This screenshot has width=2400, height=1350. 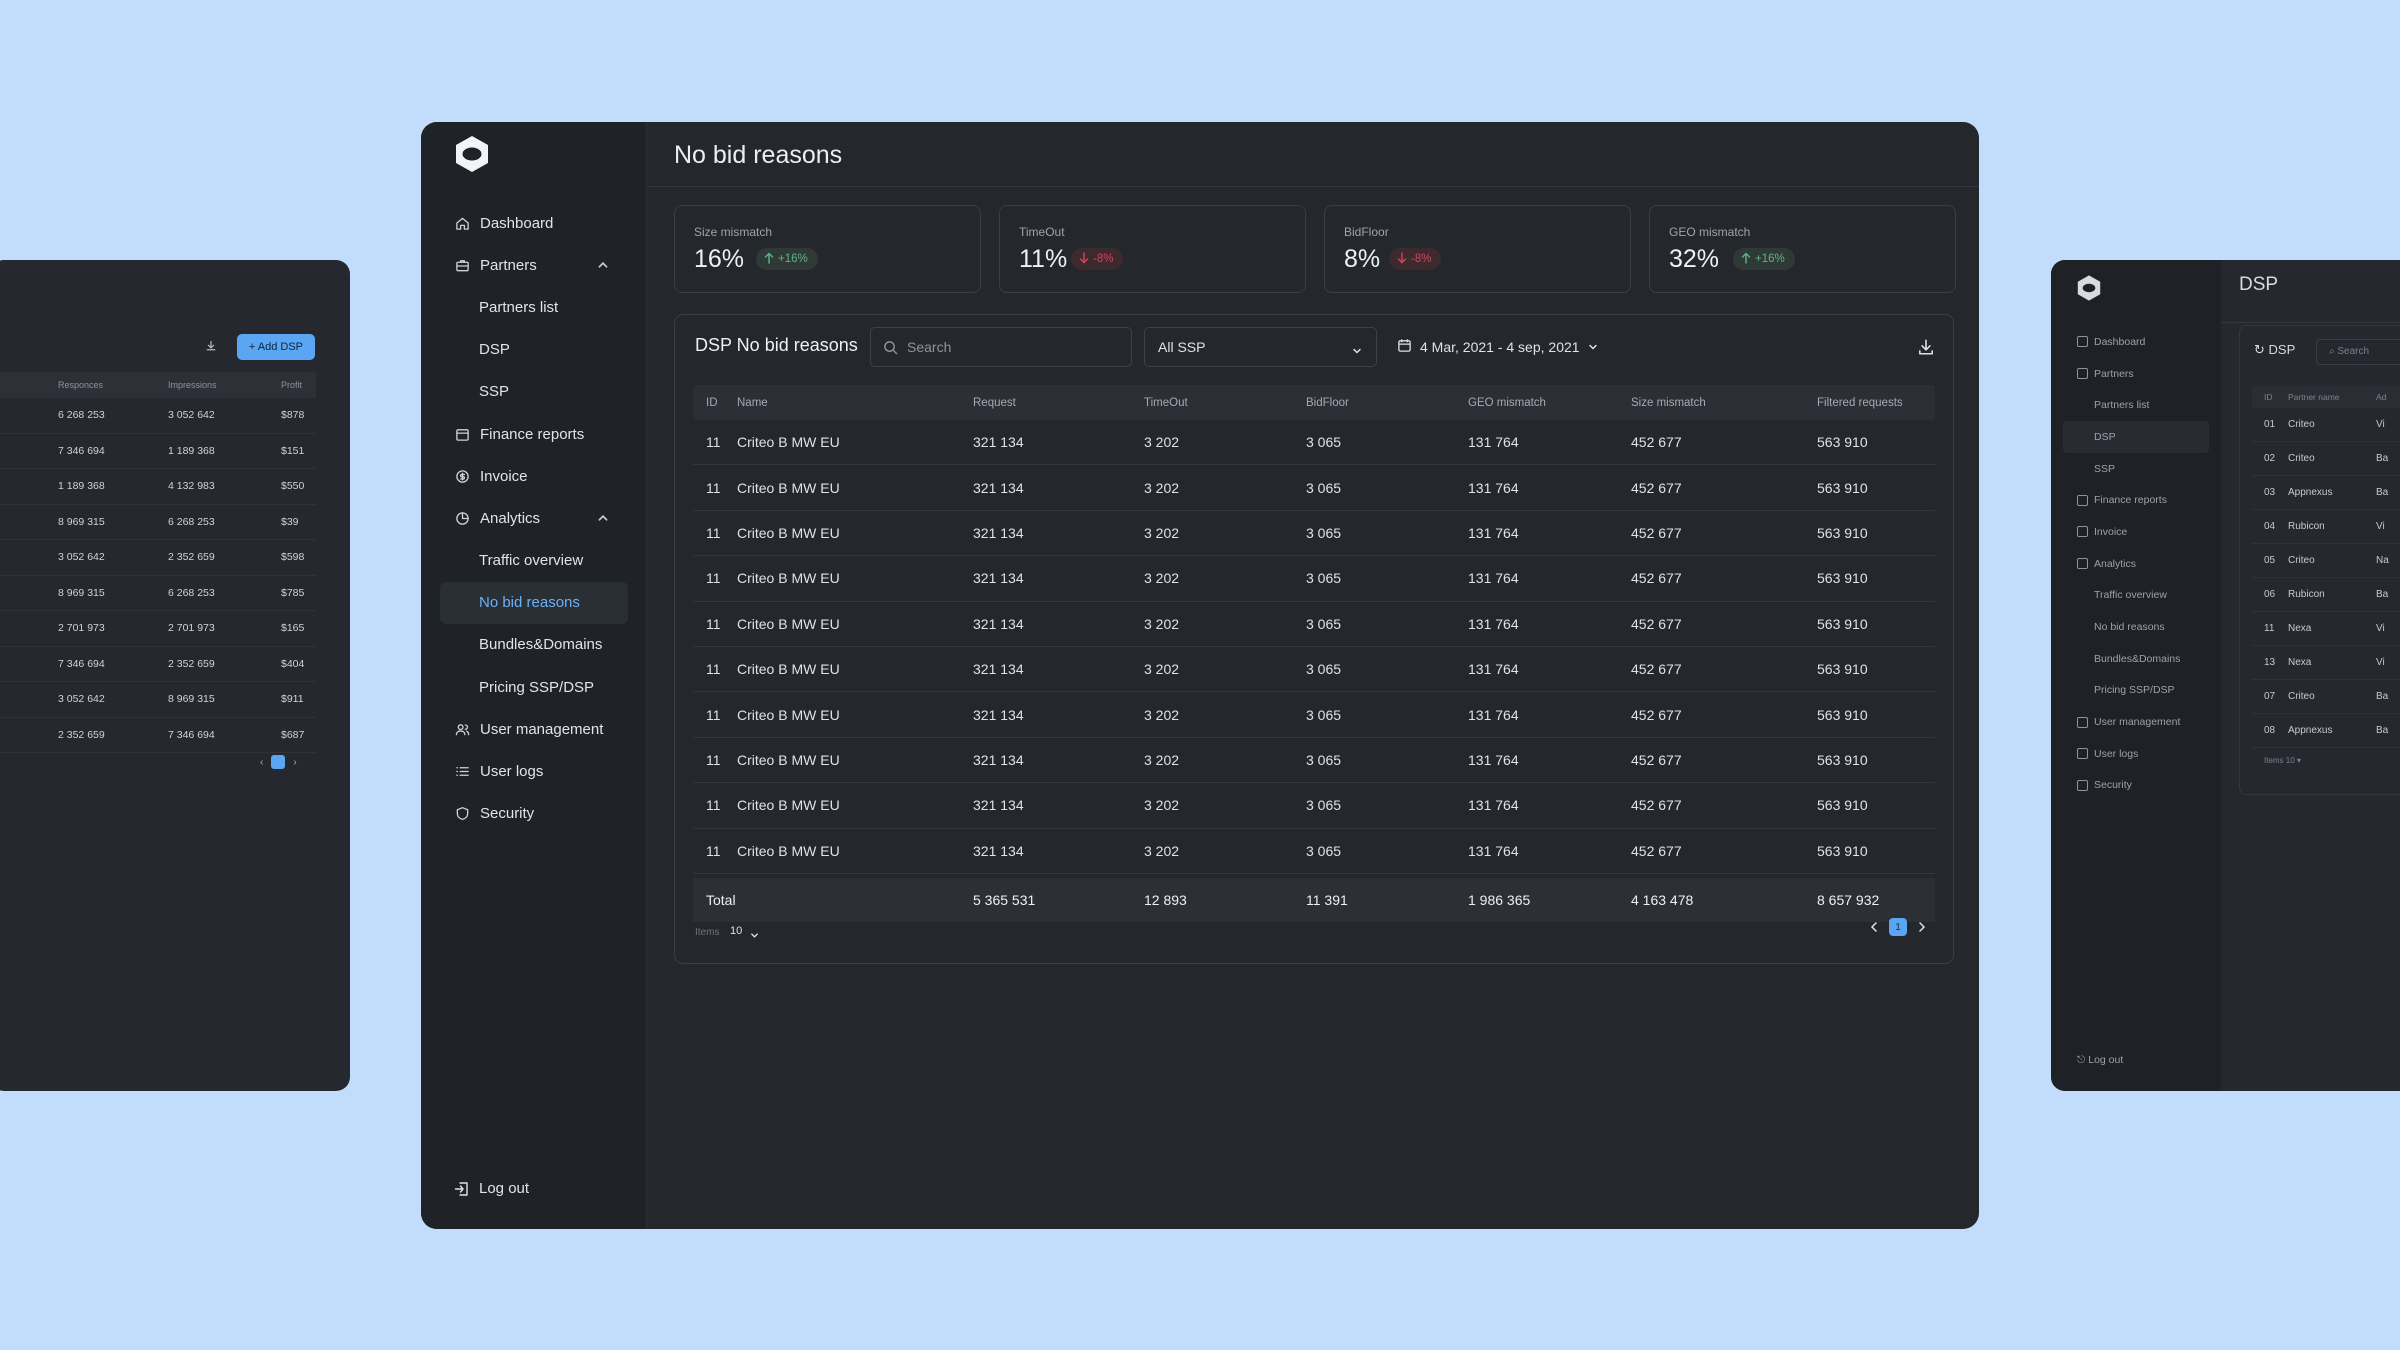 What do you see at coordinates (2326, 527) in the screenshot?
I see `table-row: 04 Rubicon Vi` at bounding box center [2326, 527].